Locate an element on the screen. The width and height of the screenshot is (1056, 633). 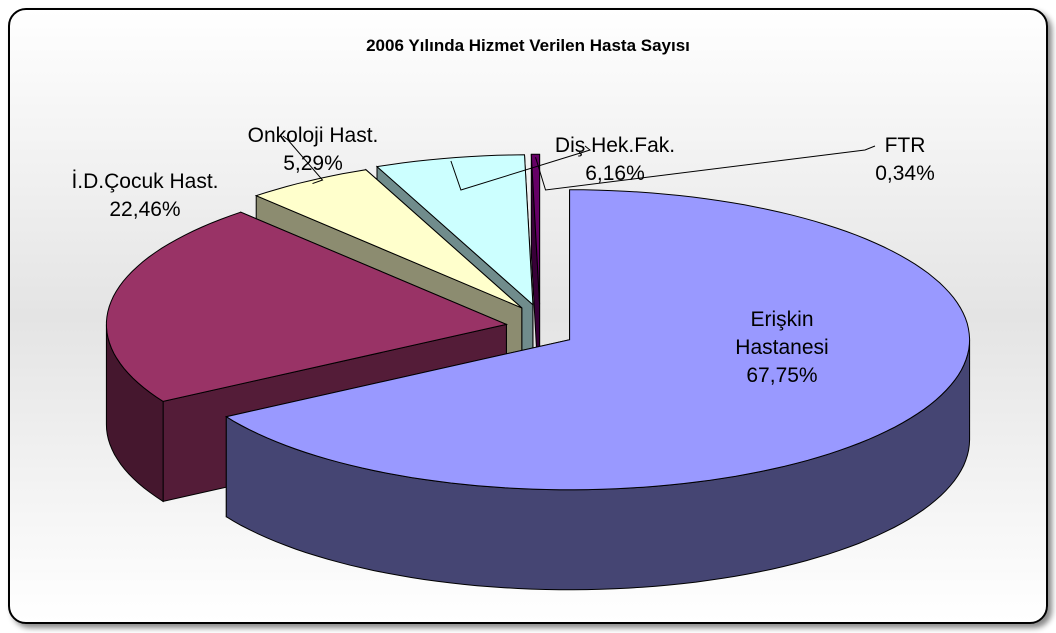
category-label: Onkoloji Hast. is located at coordinates (313, 135).